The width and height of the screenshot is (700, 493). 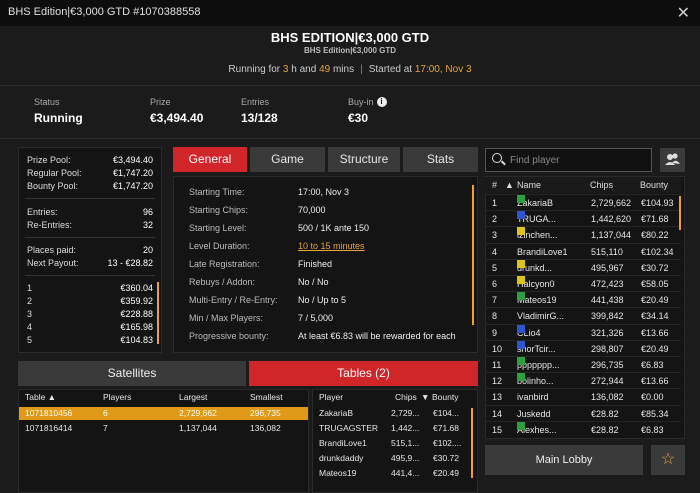 What do you see at coordinates (583, 234) in the screenshot?
I see `player-row: 3 izinchen... 1,137,044 €80.22` at bounding box center [583, 234].